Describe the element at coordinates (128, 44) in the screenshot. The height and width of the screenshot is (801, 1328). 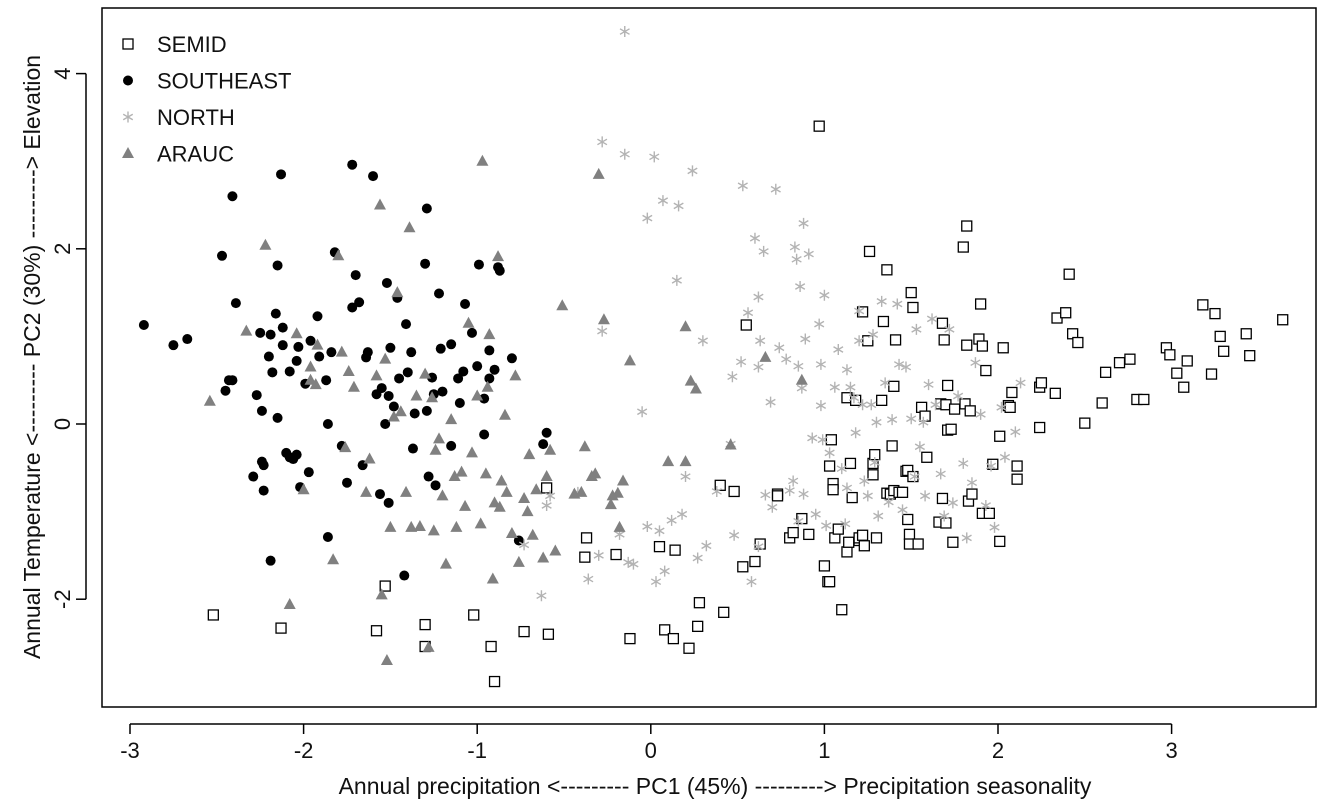
I see `legend-marker-semid` at that location.